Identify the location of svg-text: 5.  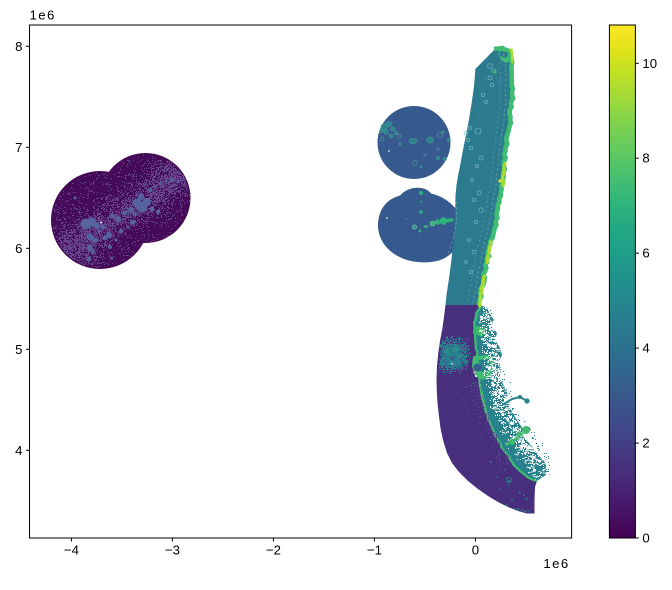
(18, 349).